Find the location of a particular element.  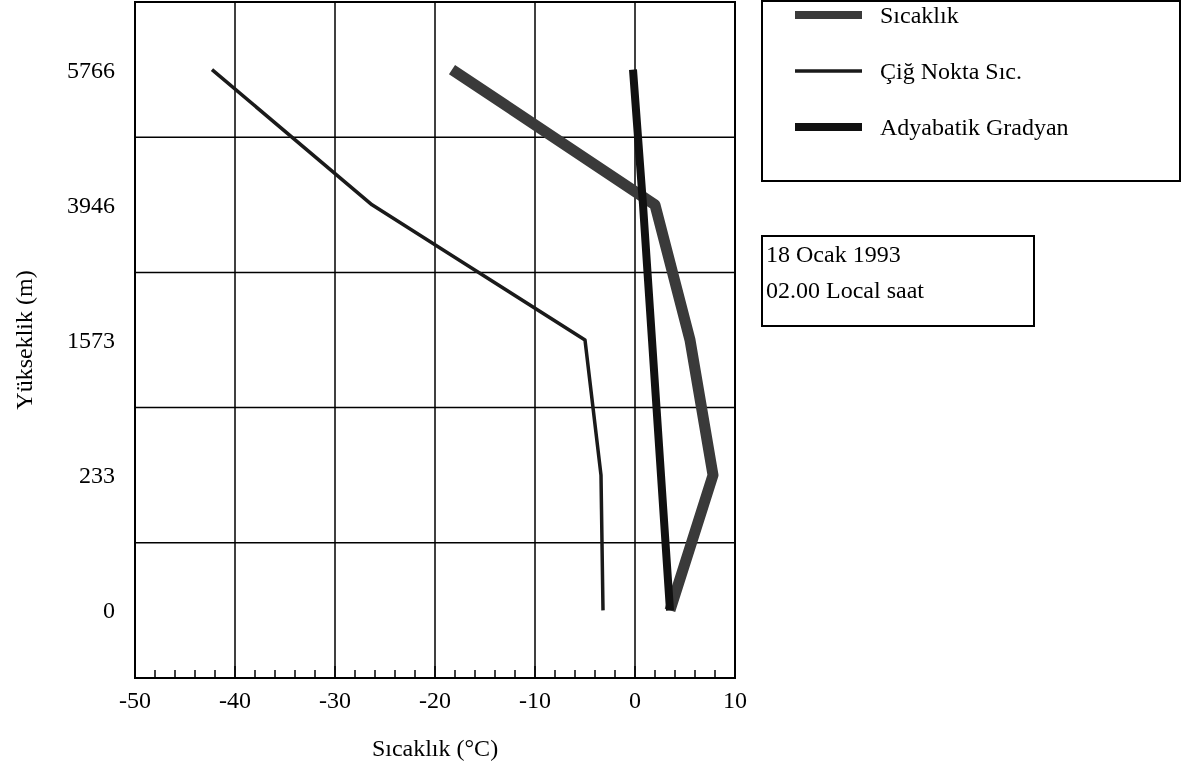

x-tick-label: -50 is located at coordinates (135, 700).